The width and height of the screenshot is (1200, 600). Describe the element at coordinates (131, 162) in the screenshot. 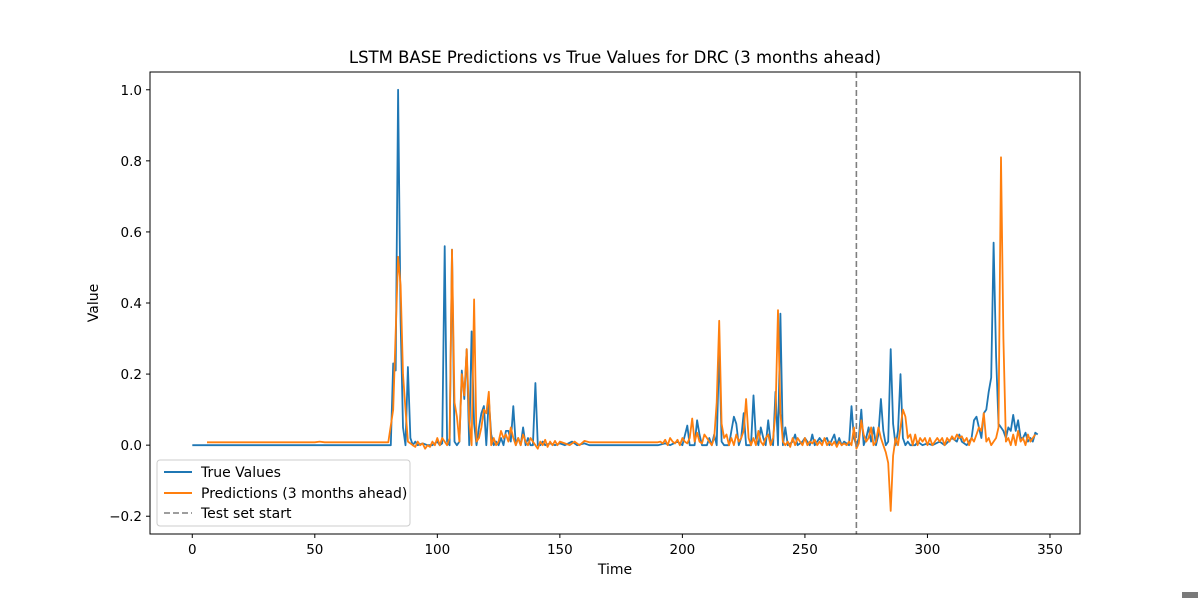

I see `y-tick-label: 0.8` at that location.